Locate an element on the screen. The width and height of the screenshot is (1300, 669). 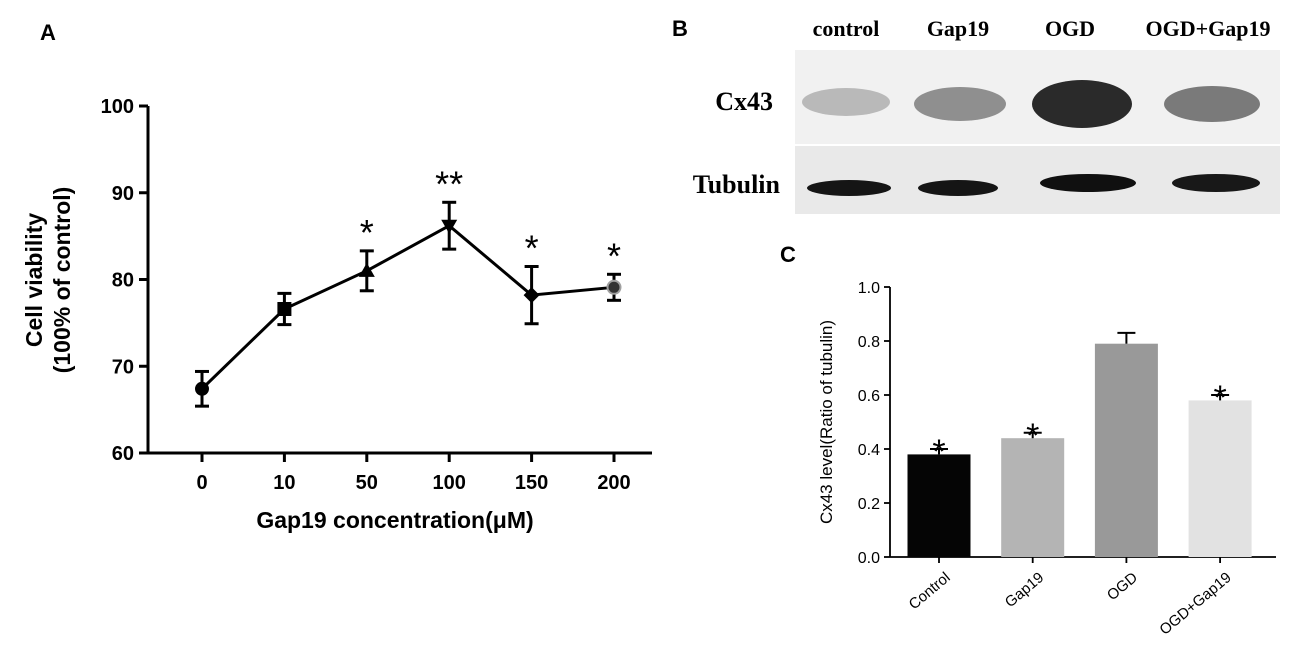
chart-a-xlabel: Gap19 concentration(μM) is located at coordinates (394, 520).